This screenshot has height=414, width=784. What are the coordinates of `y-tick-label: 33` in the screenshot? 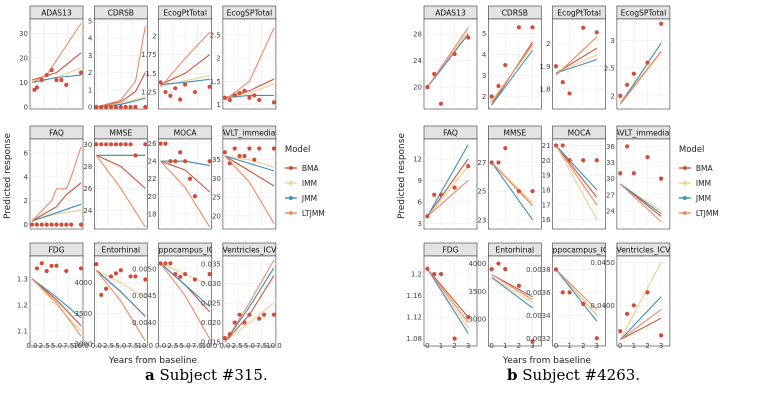 It's located at (610, 163).